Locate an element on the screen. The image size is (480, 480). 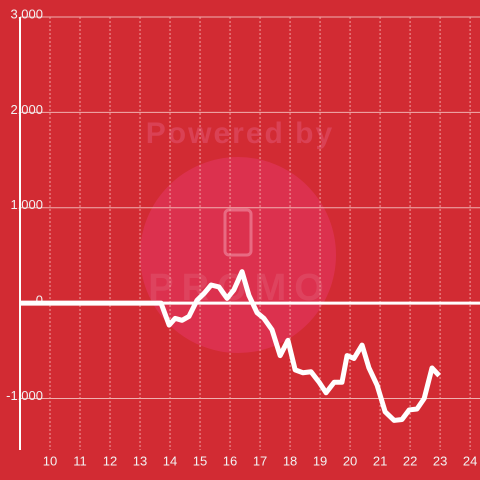
x-tick-label: 12 is located at coordinates (110, 460).